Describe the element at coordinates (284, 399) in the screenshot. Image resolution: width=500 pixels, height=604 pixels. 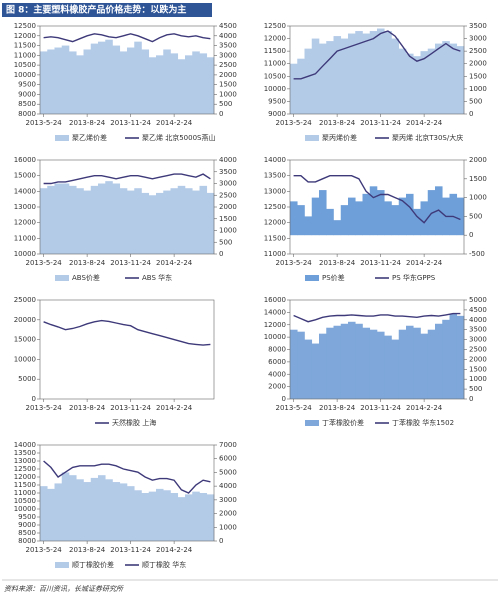
I see `y-tick-label: 0` at that location.